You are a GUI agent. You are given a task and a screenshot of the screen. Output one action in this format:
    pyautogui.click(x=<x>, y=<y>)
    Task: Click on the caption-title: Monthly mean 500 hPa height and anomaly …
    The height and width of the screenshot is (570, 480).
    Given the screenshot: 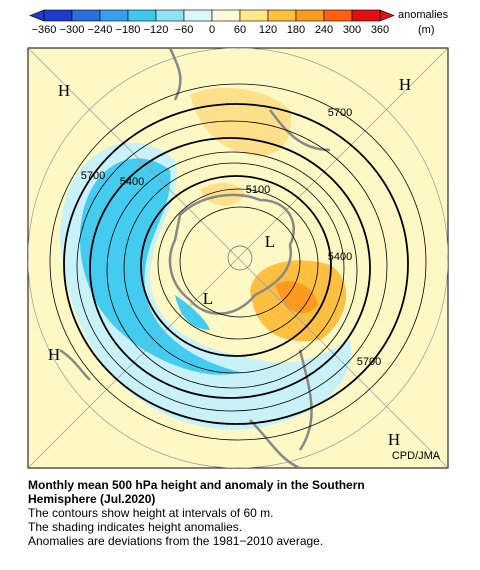 What is the action you would take?
    pyautogui.click(x=196, y=492)
    